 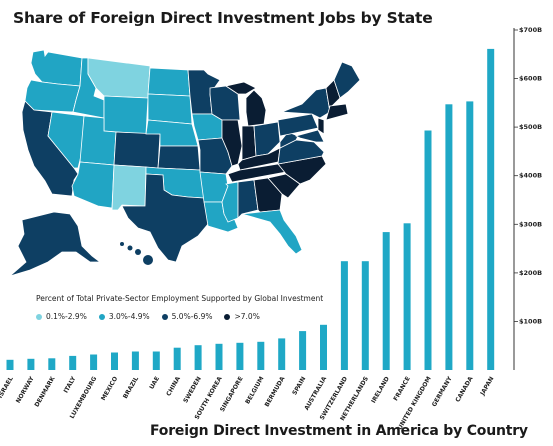 I want to click on x-tick-label: DENMARK, so click(x=44, y=391).